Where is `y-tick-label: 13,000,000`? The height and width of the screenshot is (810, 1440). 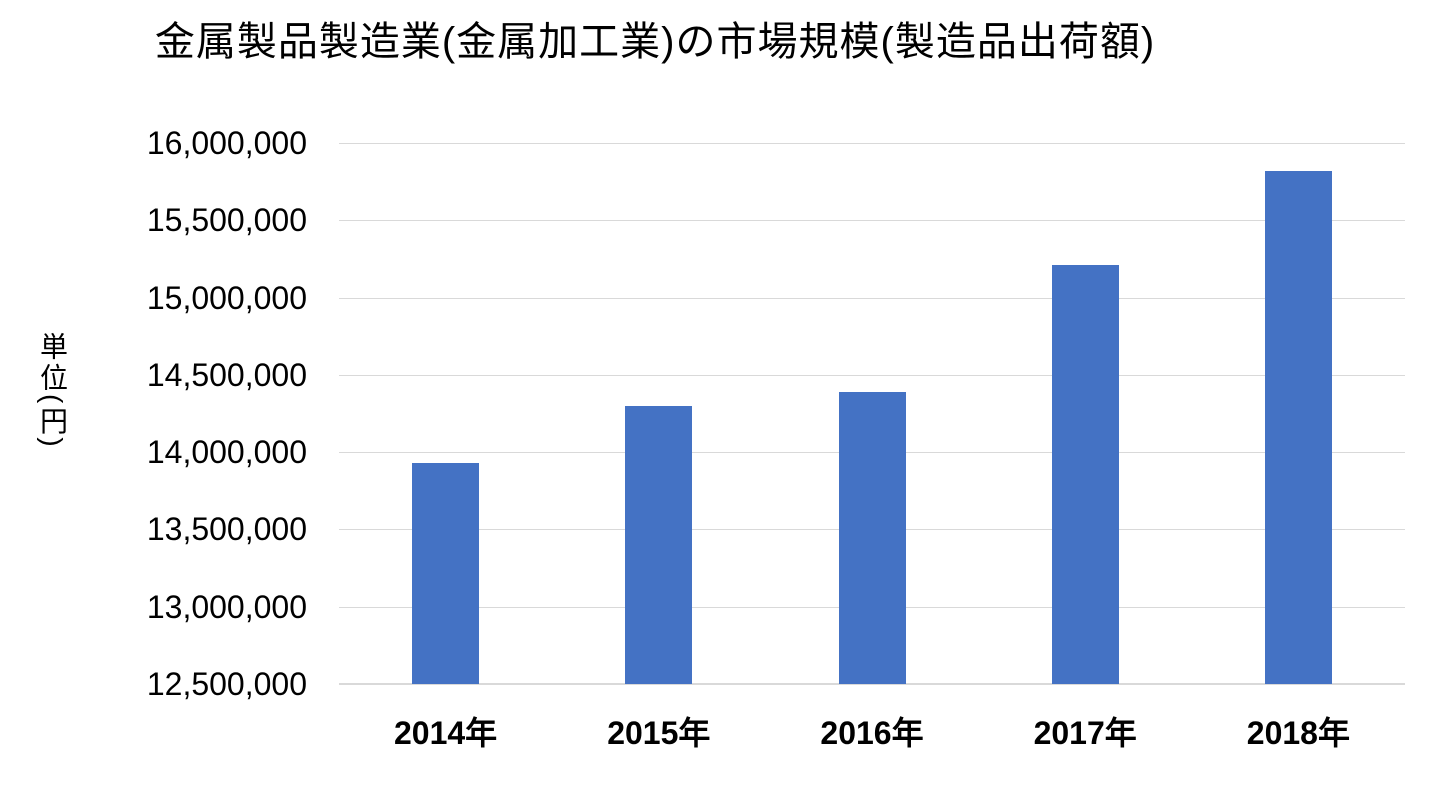
y-tick-label: 13,000,000 is located at coordinates (226, 606).